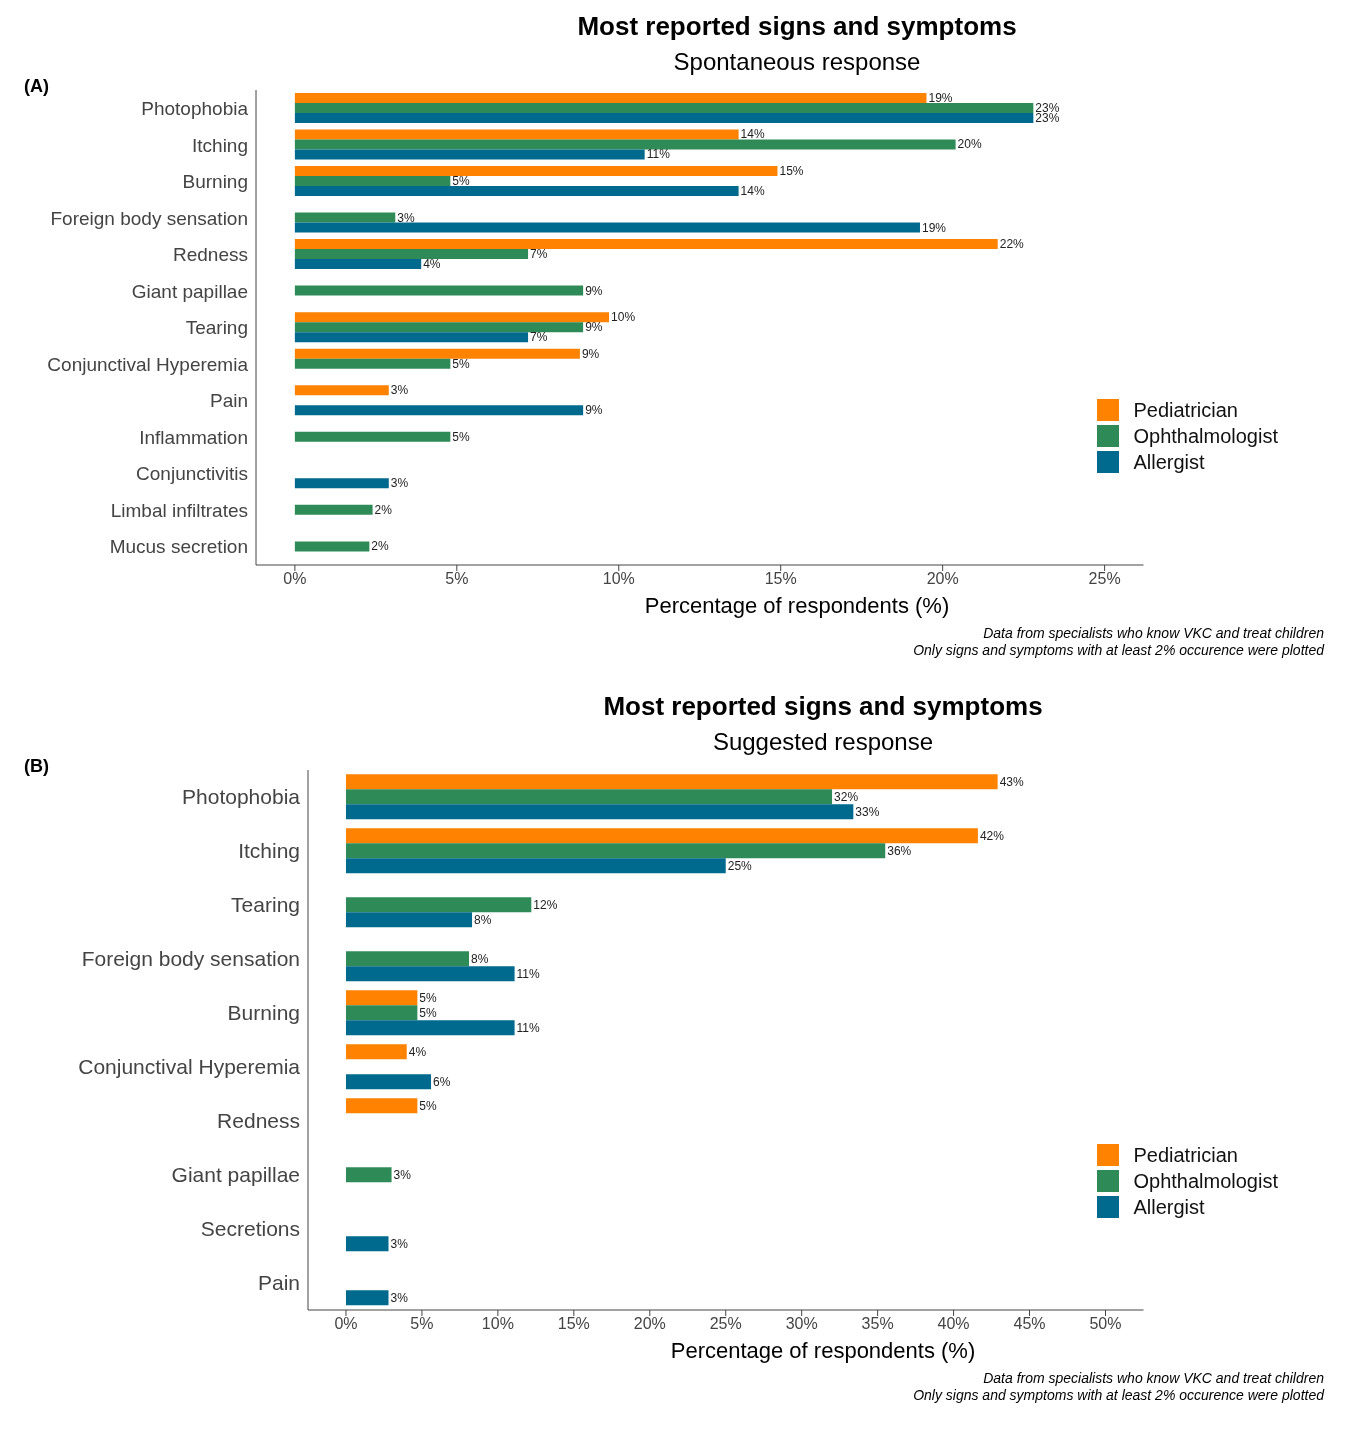 The height and width of the screenshot is (1439, 1354). Describe the element at coordinates (1205, 1181) in the screenshot. I see `legend-label: Ophthalmologist` at that location.